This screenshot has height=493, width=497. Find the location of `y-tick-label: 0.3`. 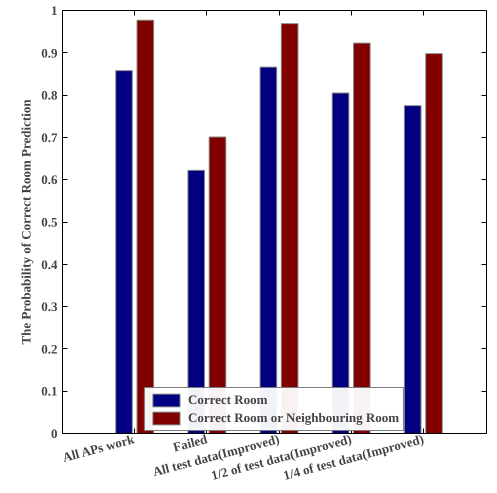

y-tick-label: 0.3 is located at coordinates (49, 306).